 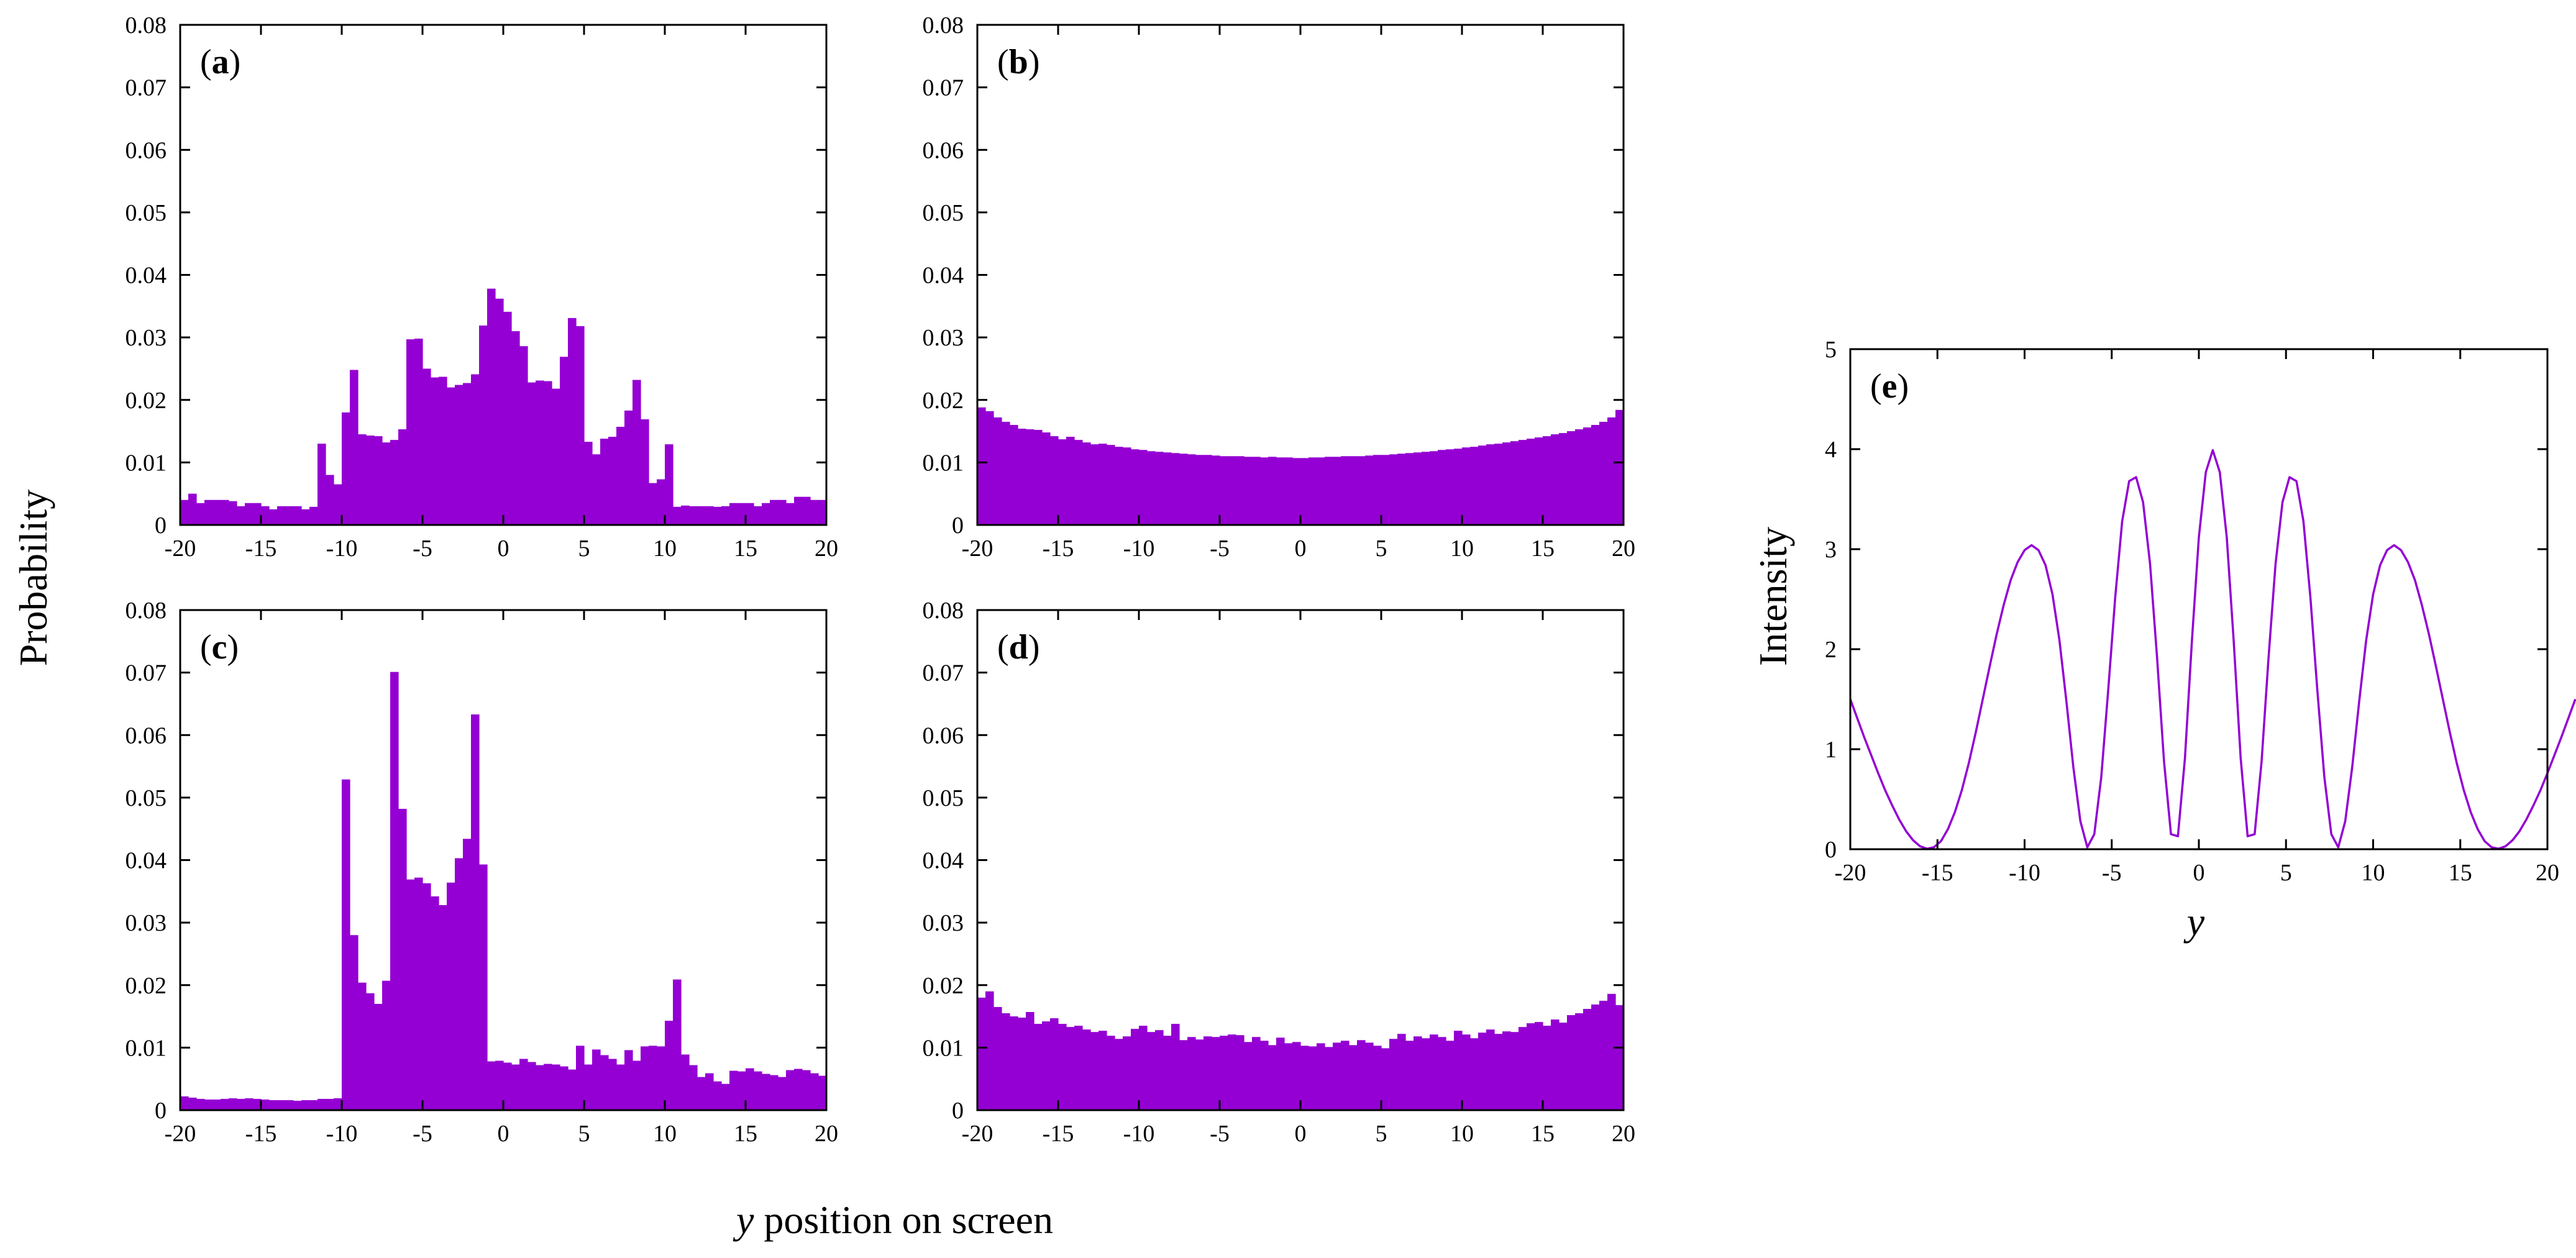 What do you see at coordinates (1831, 450) in the screenshot?
I see `y-tick-label: 4` at bounding box center [1831, 450].